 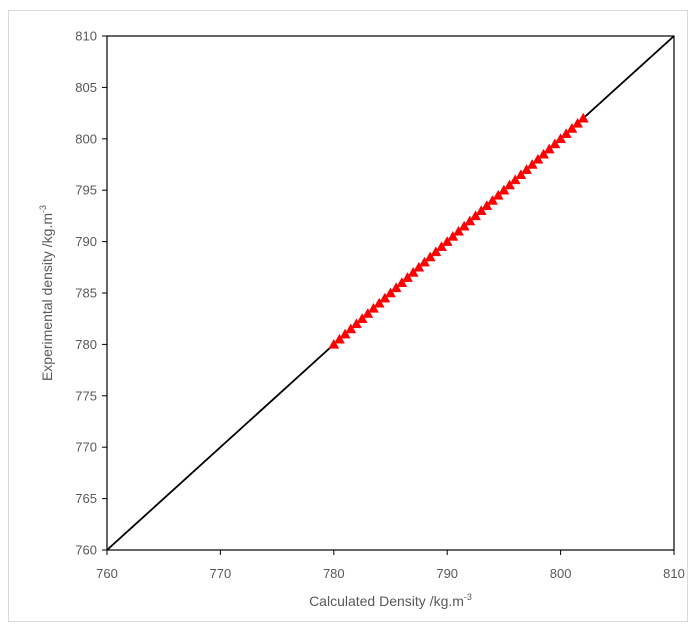 I want to click on y-tick-label: 810, so click(x=86, y=36).